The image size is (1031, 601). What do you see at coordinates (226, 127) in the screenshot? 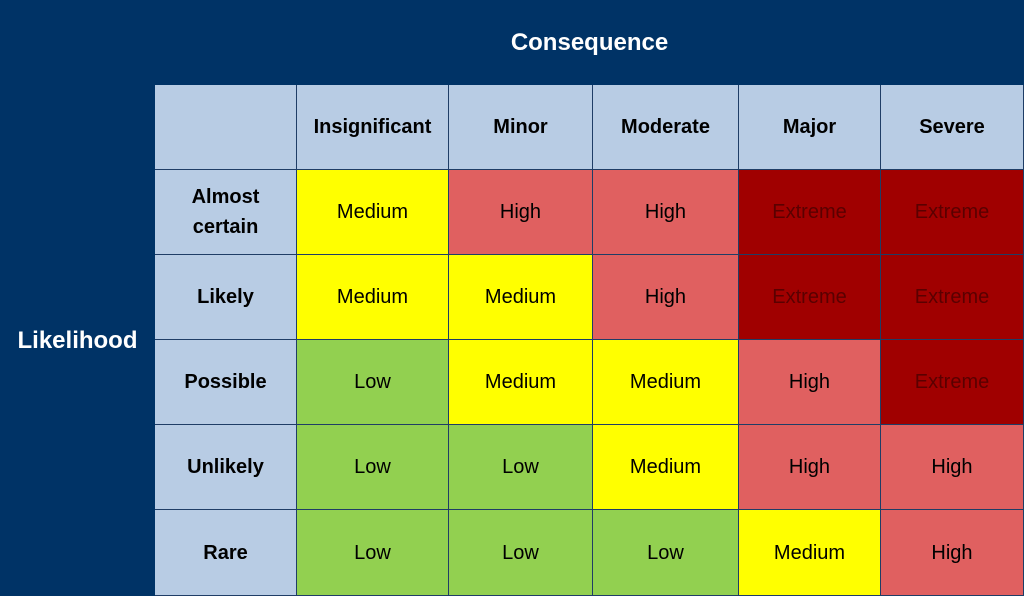
I see `corner-cell` at bounding box center [226, 127].